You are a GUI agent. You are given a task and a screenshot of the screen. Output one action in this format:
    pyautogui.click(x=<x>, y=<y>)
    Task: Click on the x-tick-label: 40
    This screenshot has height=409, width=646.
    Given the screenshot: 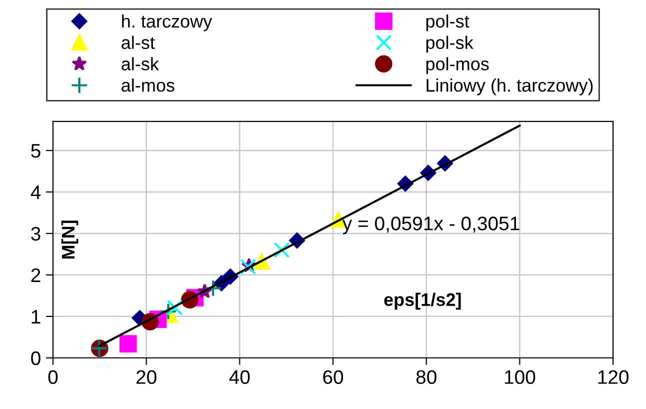 What is the action you would take?
    pyautogui.click(x=239, y=377)
    